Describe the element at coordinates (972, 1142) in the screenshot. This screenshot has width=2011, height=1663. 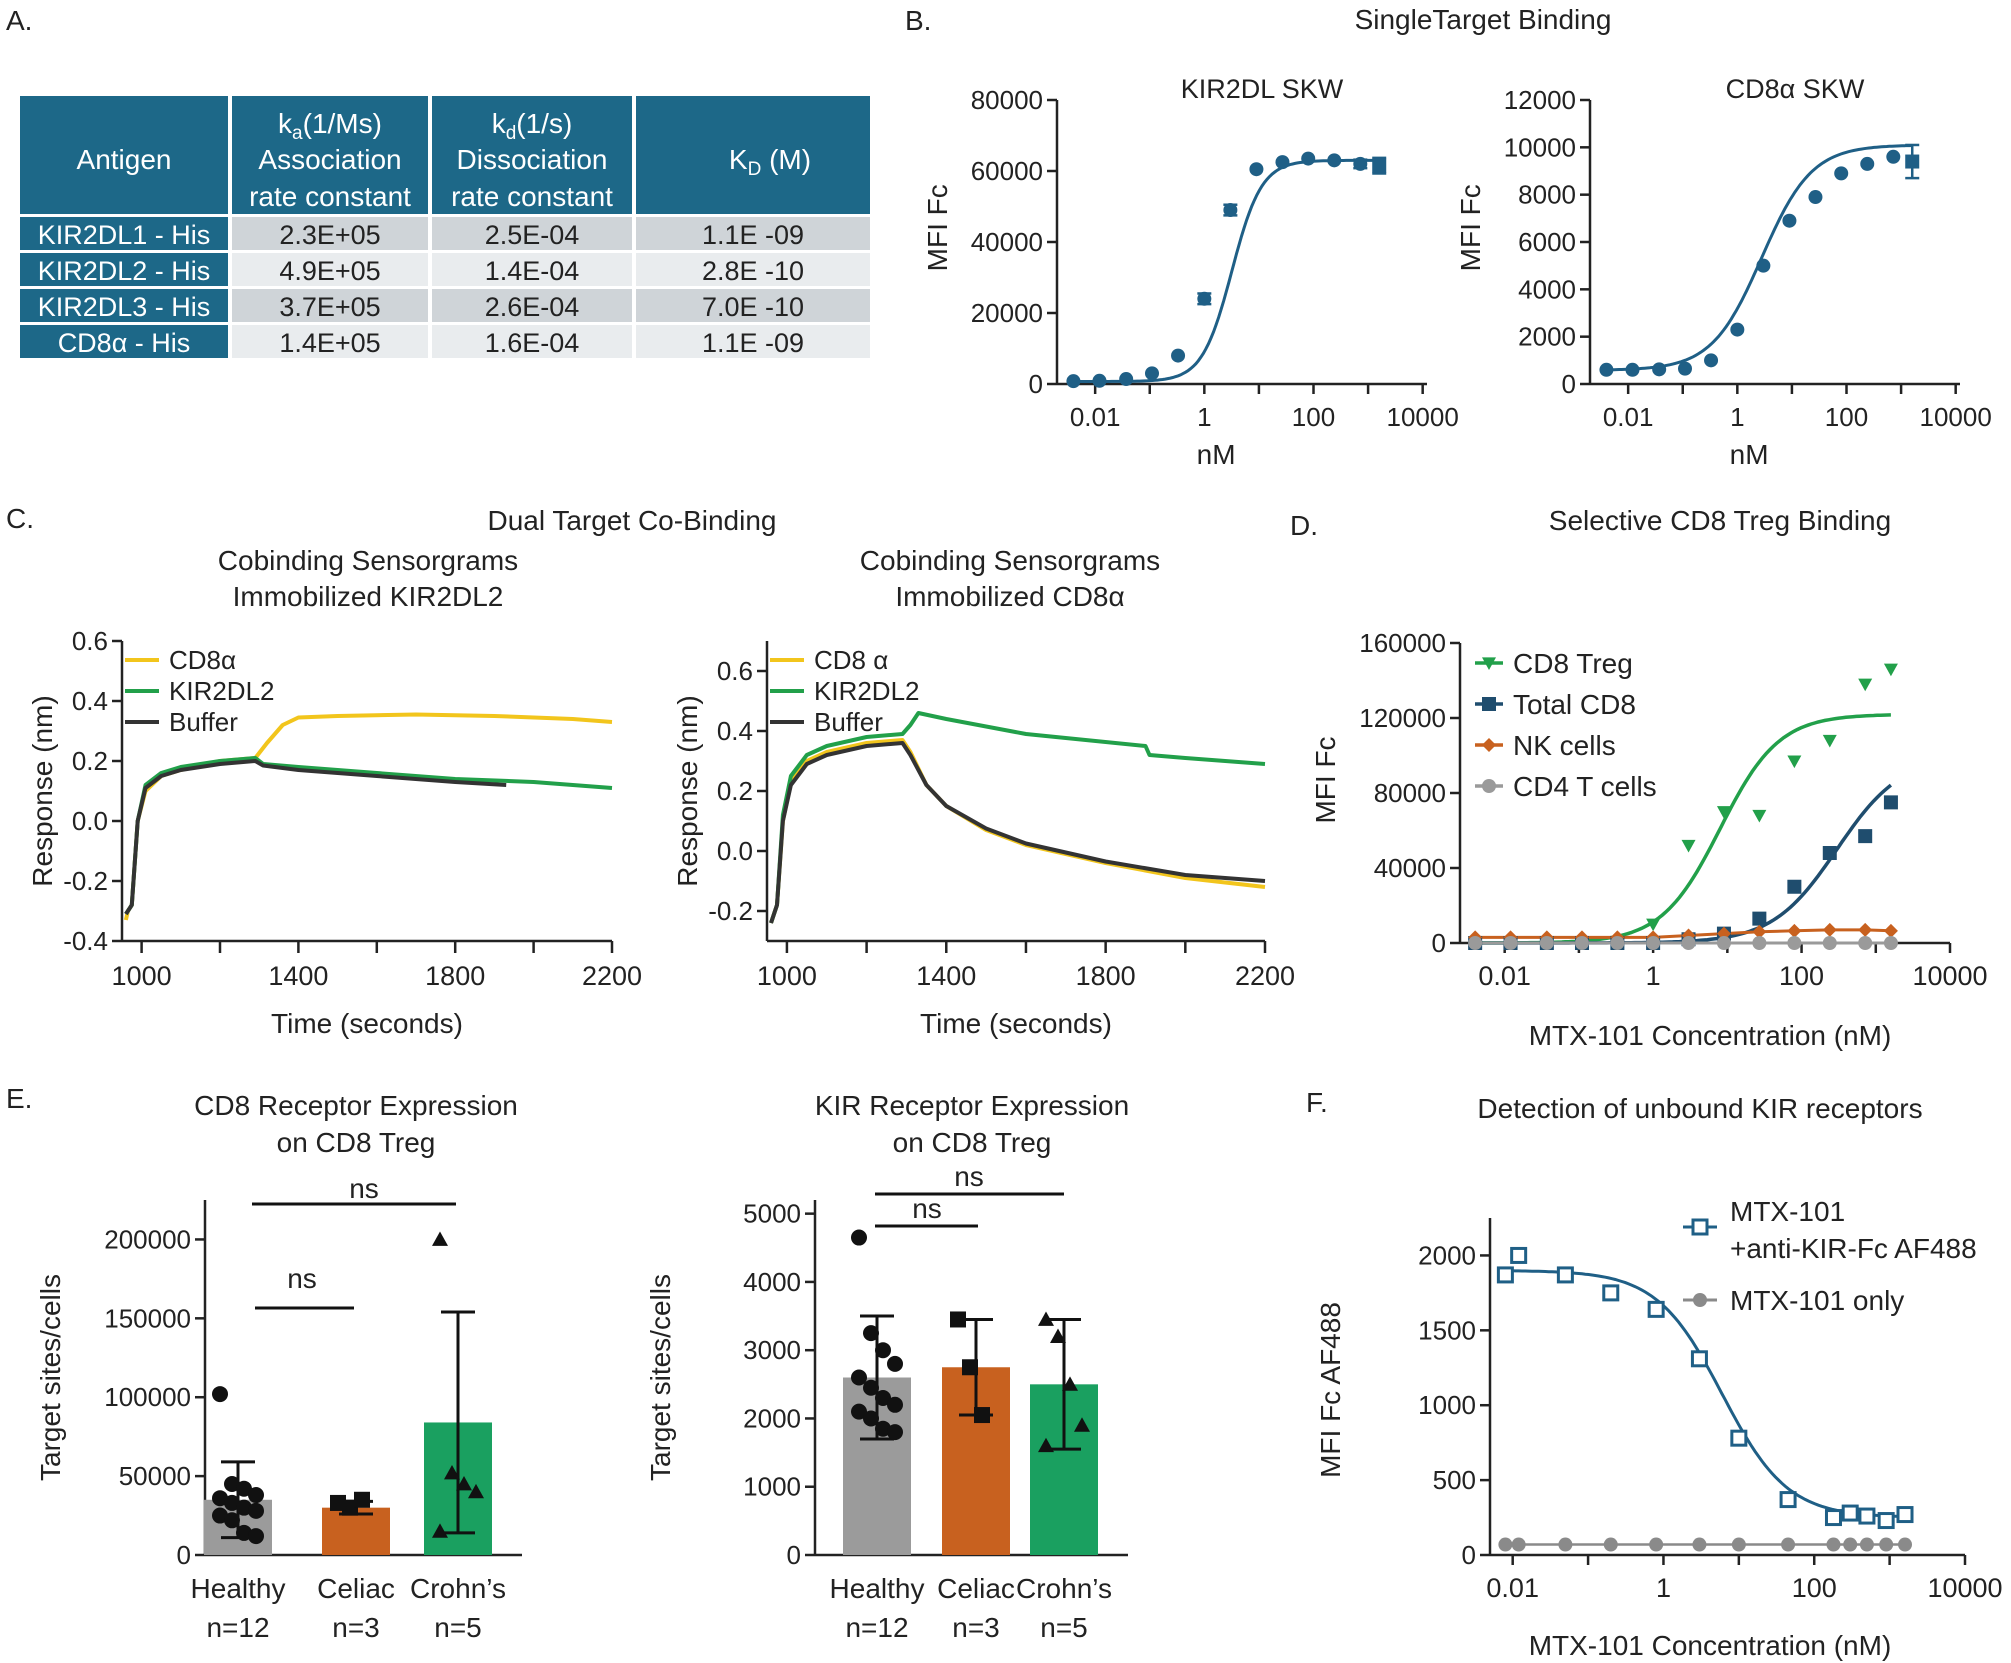
I see `chart-subtitle: on CD8 Treg` at that location.